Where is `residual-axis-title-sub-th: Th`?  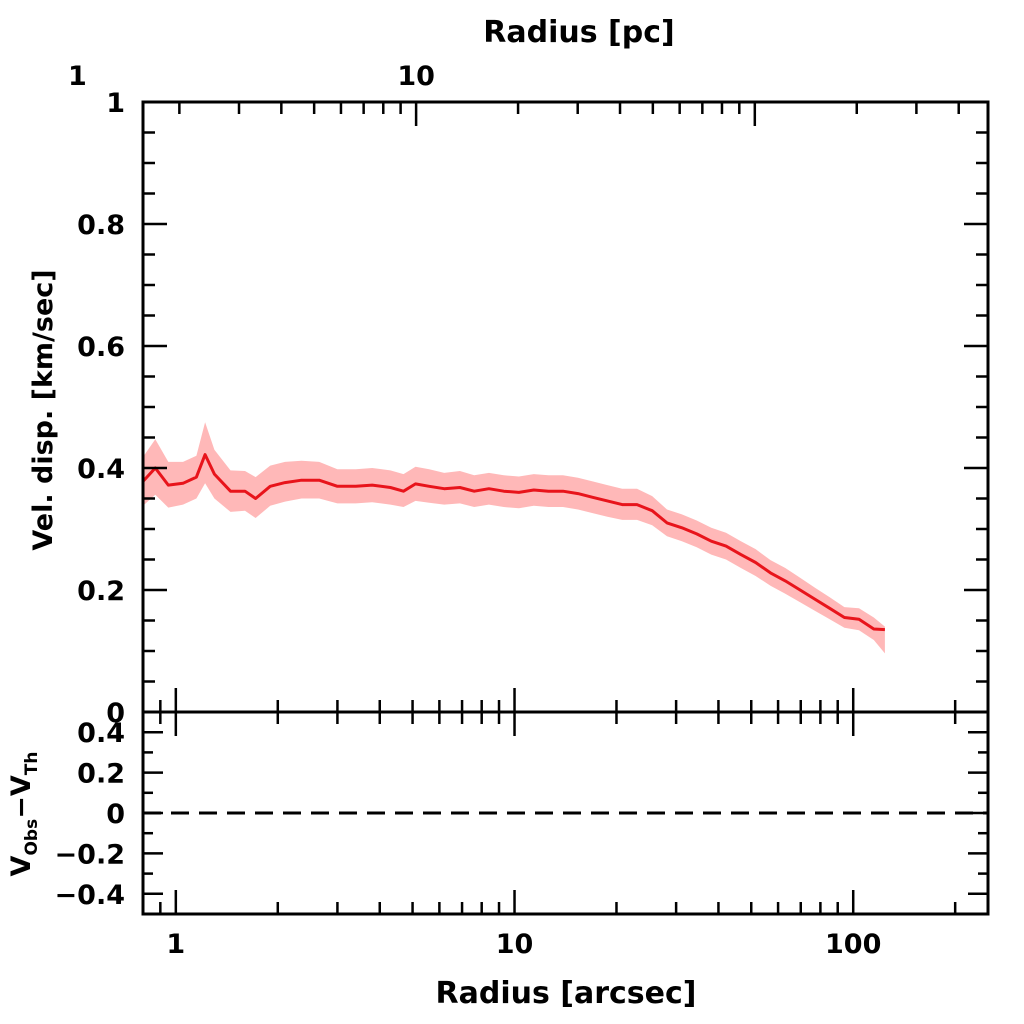
residual-axis-title-sub-th: Th is located at coordinates (32, 764).